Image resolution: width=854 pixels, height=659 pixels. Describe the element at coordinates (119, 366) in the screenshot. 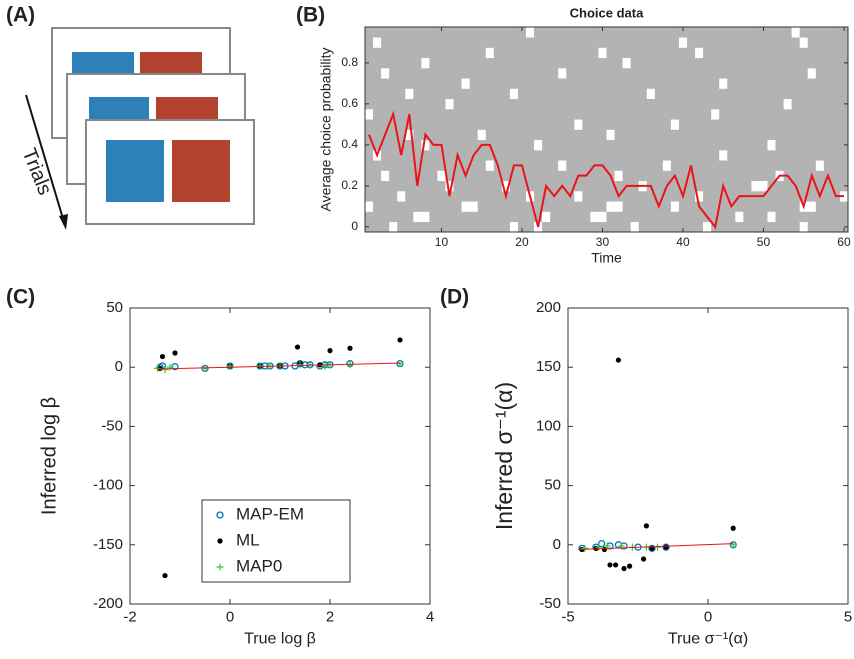

I see `y-tick-label: 0` at that location.